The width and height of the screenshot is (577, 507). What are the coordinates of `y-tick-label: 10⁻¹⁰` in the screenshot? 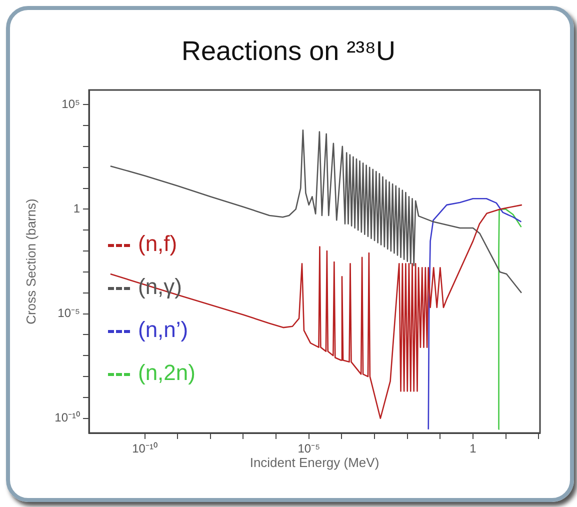 It's located at (67, 417).